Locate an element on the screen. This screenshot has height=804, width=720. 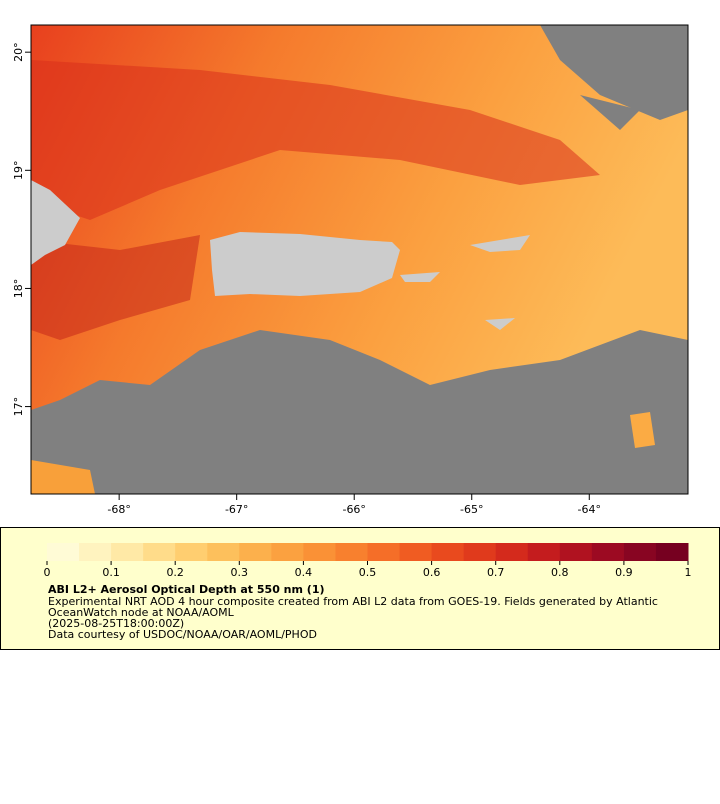
colorbar-tick-label: 0 is located at coordinates (47, 572).